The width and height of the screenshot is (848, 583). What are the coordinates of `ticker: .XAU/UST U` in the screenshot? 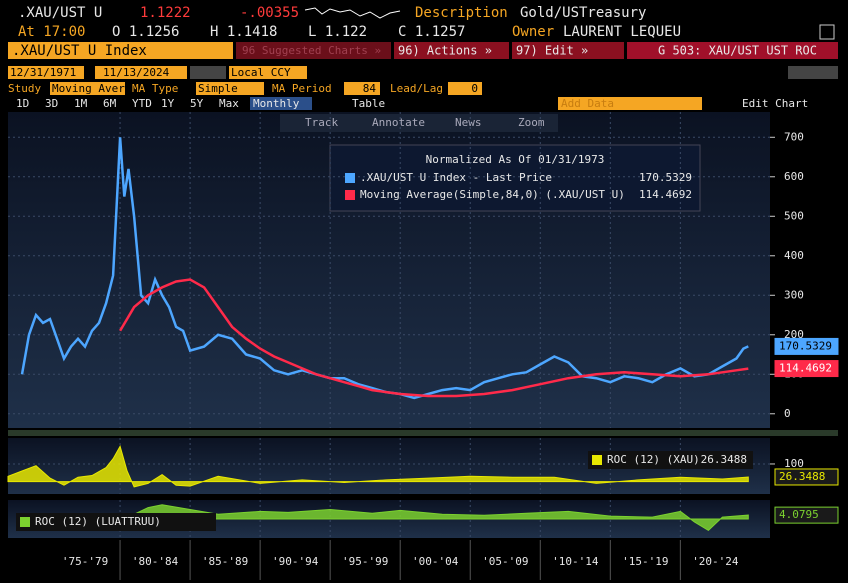 It's located at (60, 13).